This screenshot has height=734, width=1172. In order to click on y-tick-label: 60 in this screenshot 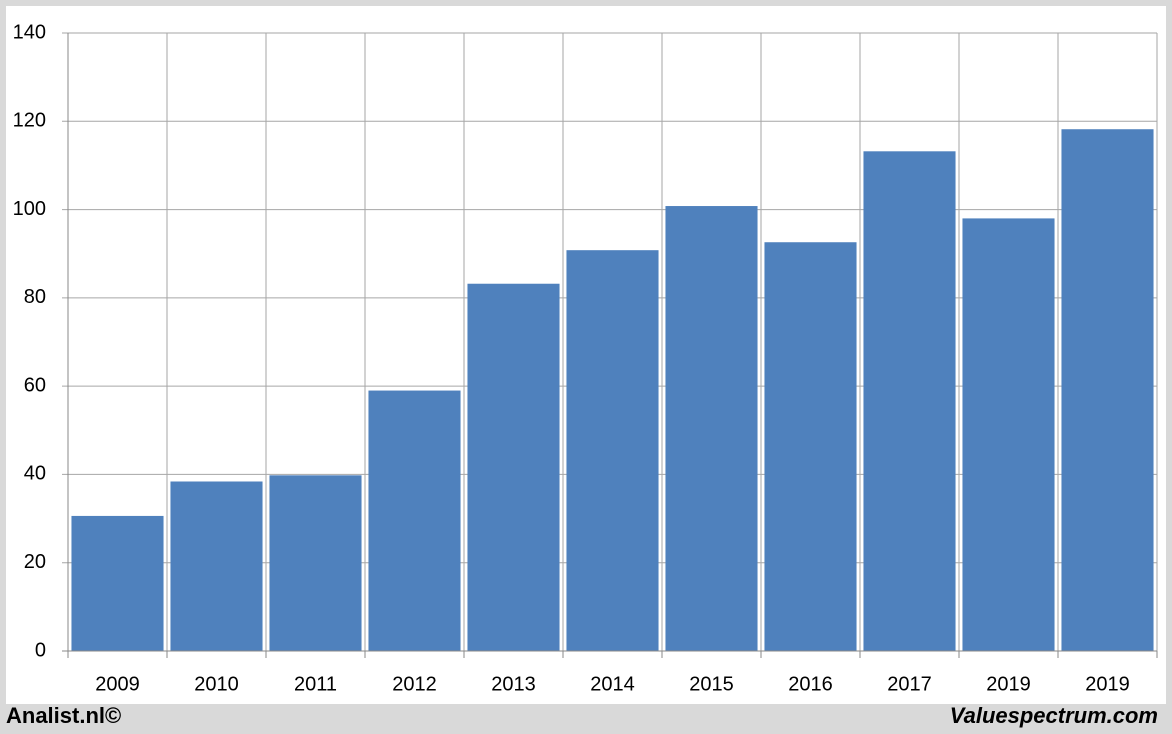, I will do `click(35, 385)`.